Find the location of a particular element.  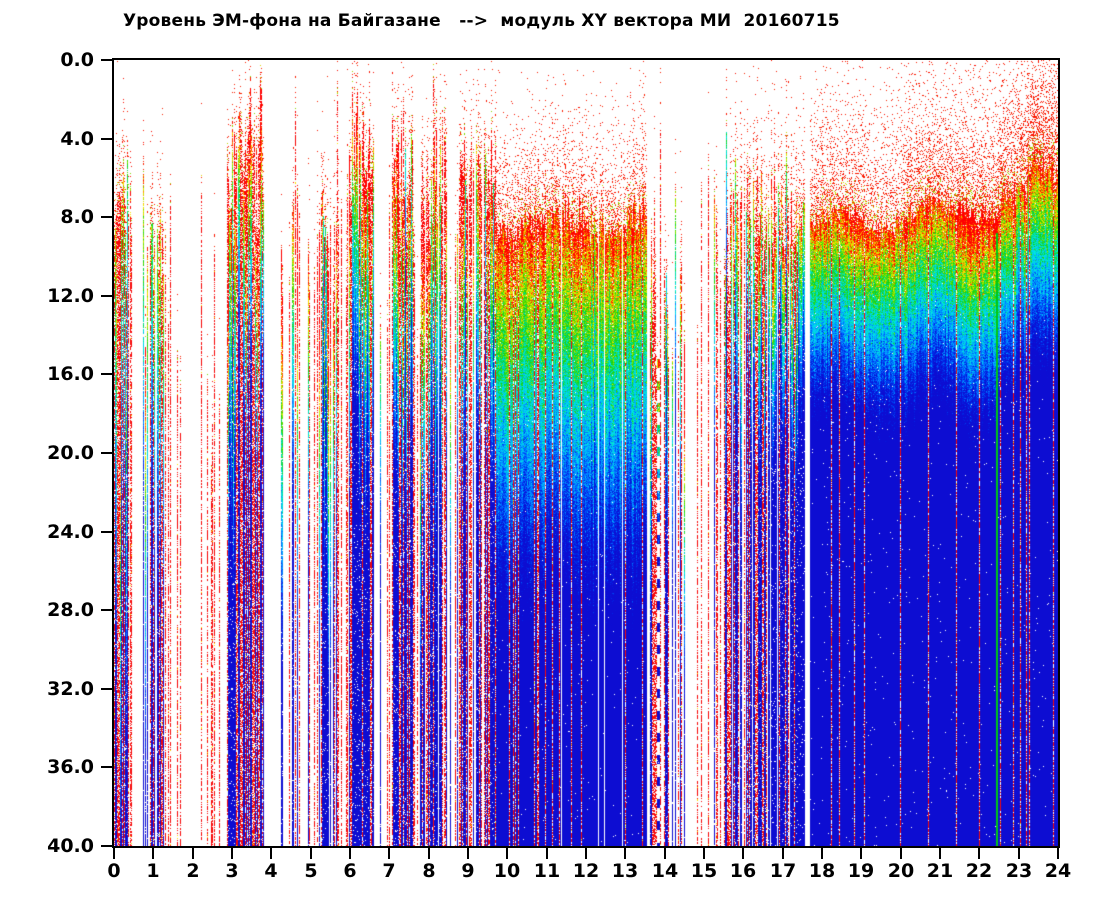

x-axis-tick-label: 11 is located at coordinates (547, 871).